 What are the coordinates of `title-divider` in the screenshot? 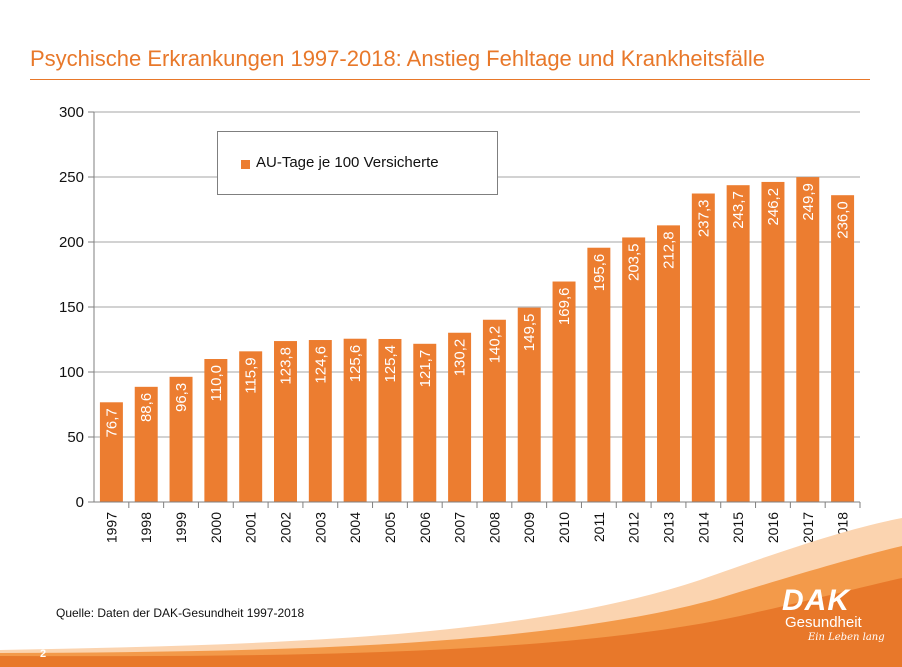 It's located at (450, 79).